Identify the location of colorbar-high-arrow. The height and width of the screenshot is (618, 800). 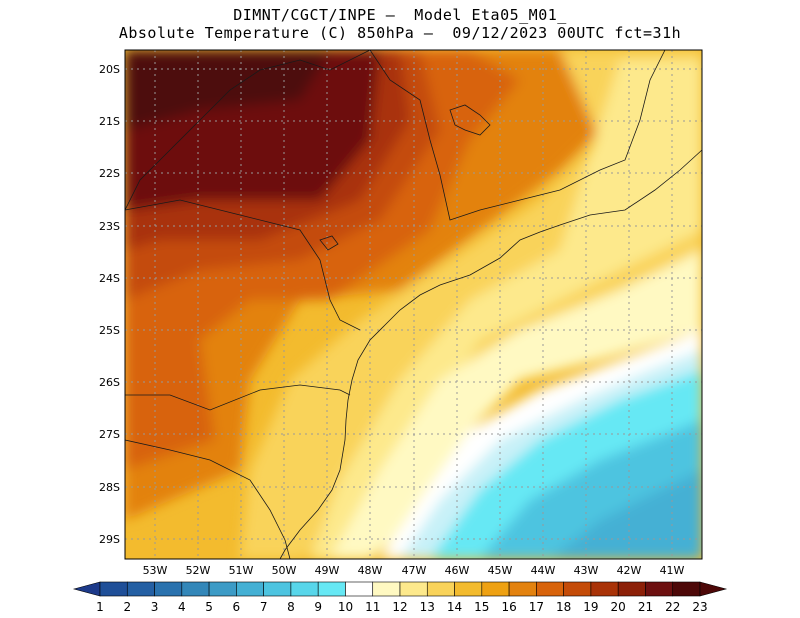
(713, 589).